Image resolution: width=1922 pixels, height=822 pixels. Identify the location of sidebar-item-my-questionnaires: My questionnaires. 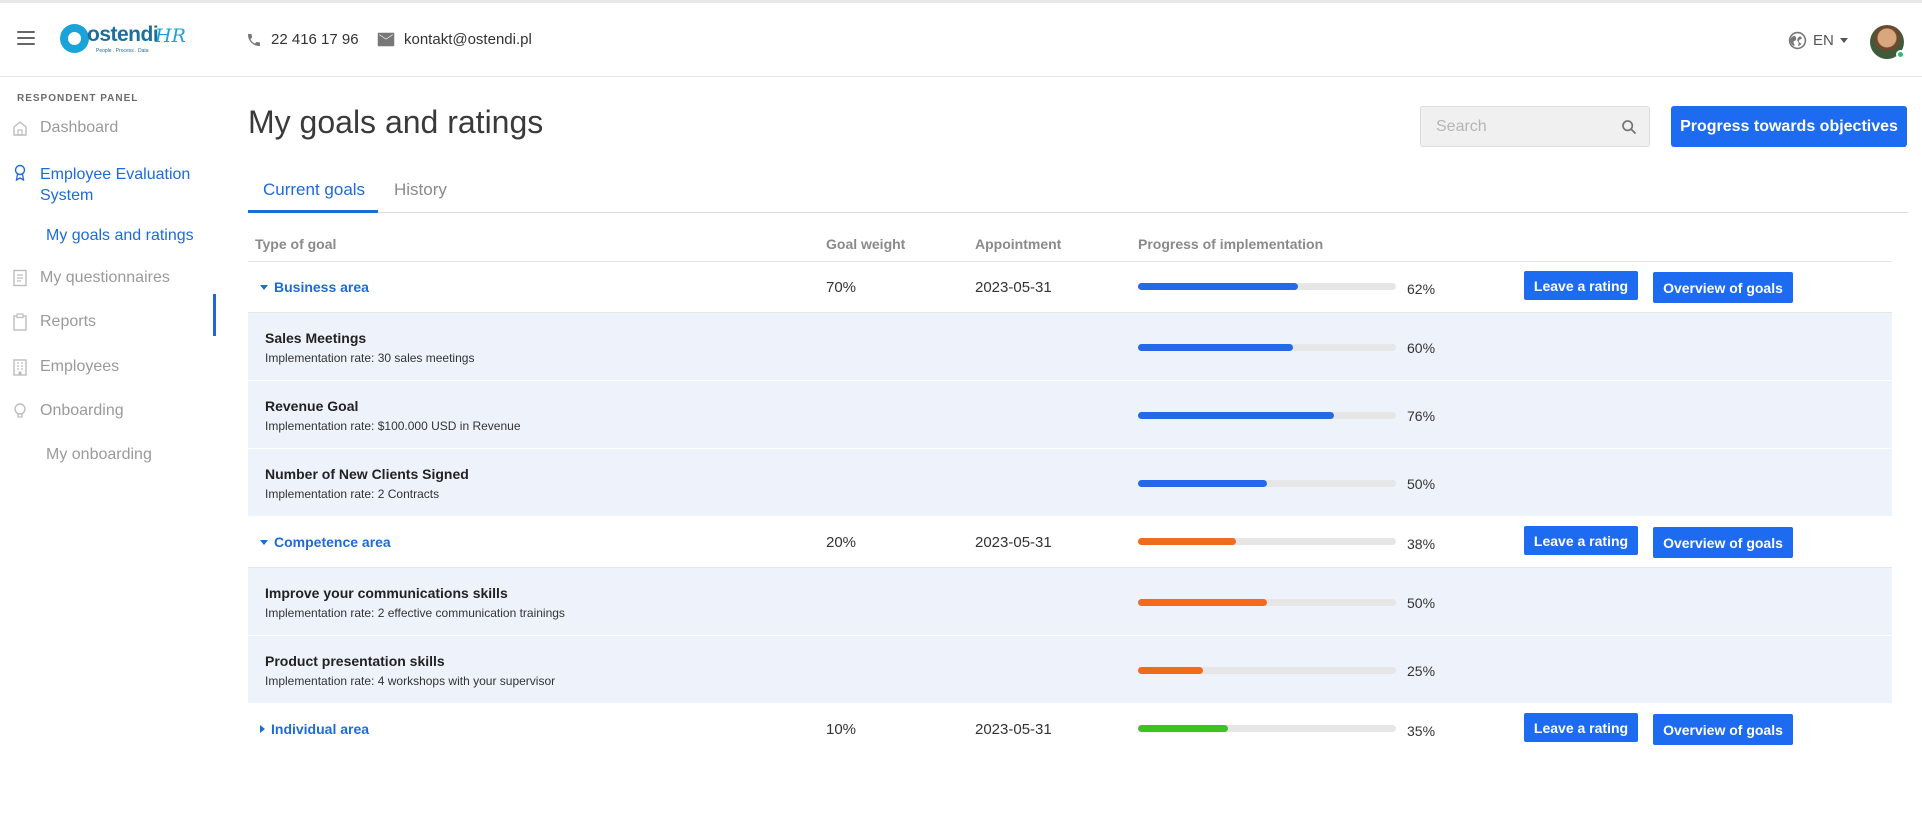
(91, 278).